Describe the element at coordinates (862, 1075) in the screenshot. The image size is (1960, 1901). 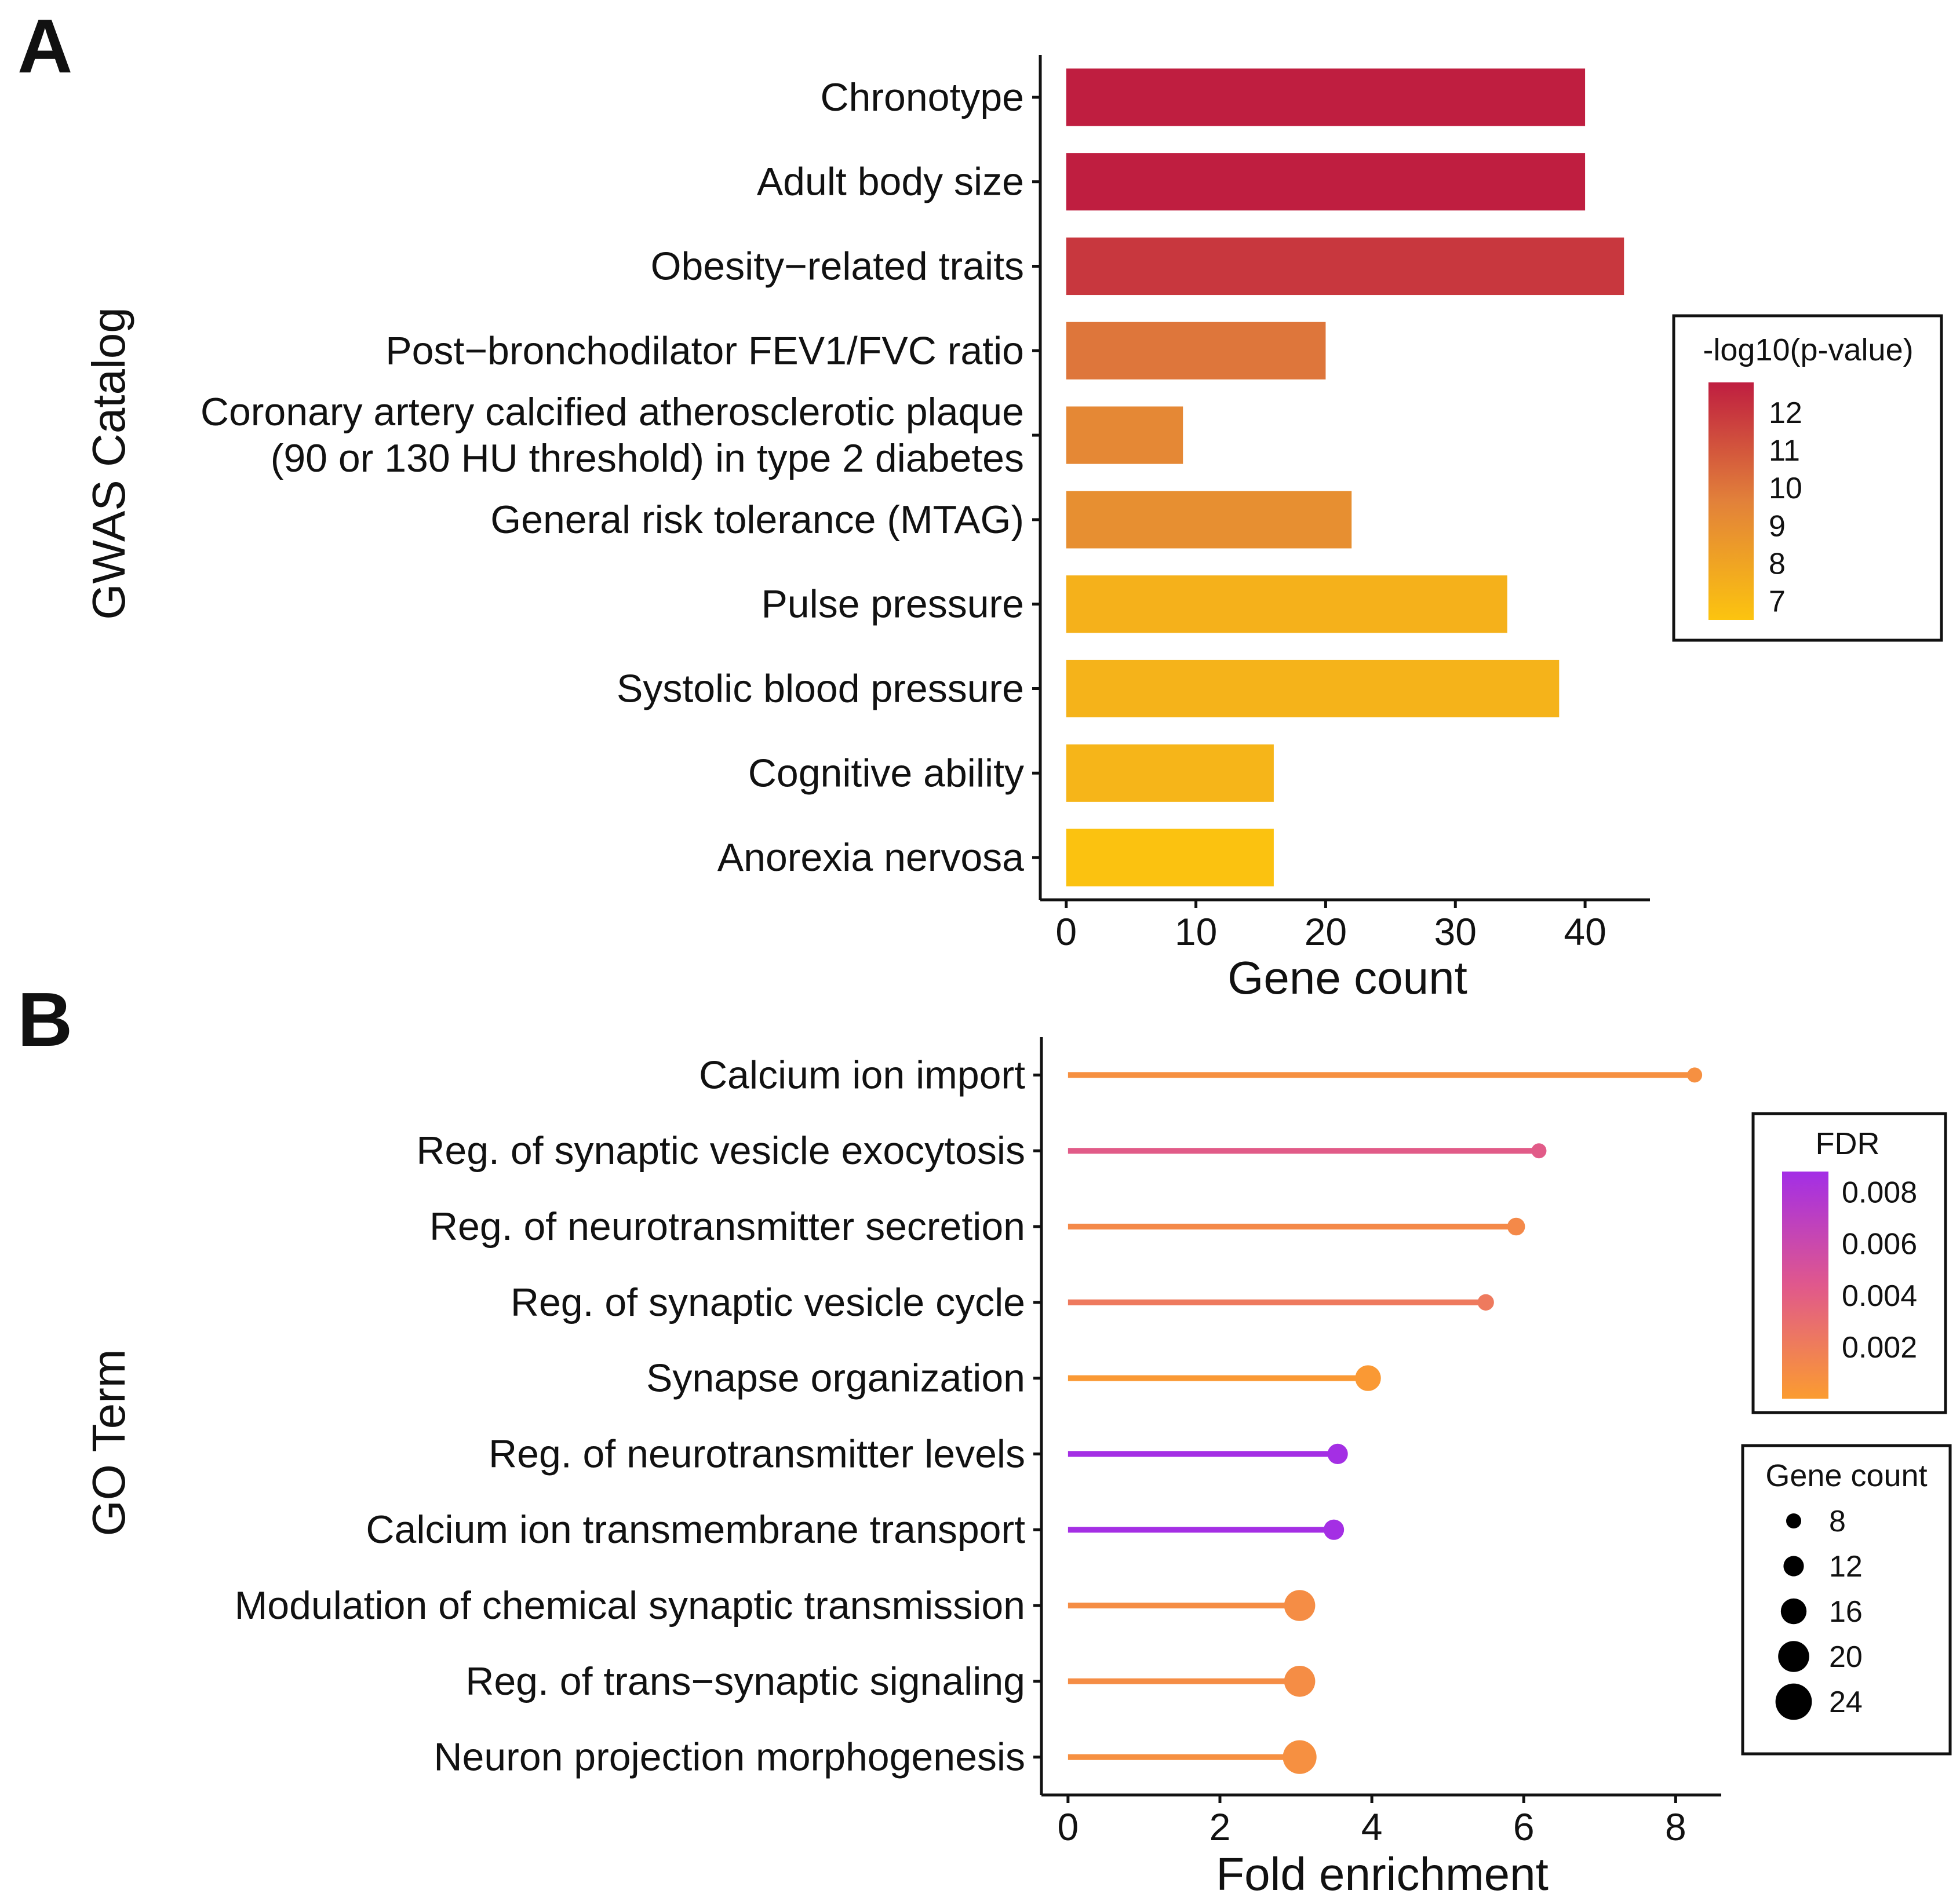
I see `panel-b-category-label-0: Calcium ion import` at that location.